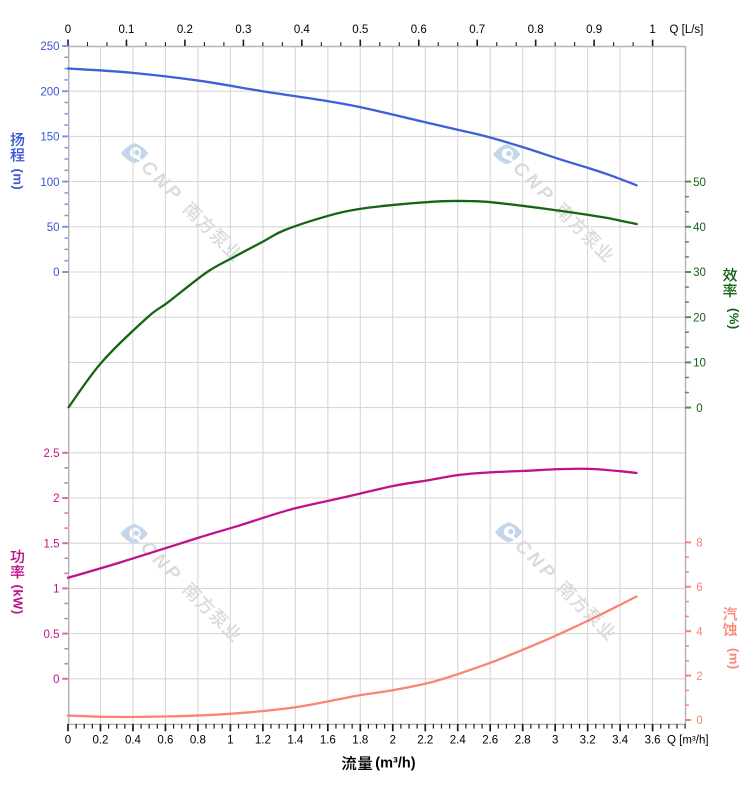  What do you see at coordinates (395, 764) in the screenshot?
I see `svg-text: (m³/h)` at bounding box center [395, 764].